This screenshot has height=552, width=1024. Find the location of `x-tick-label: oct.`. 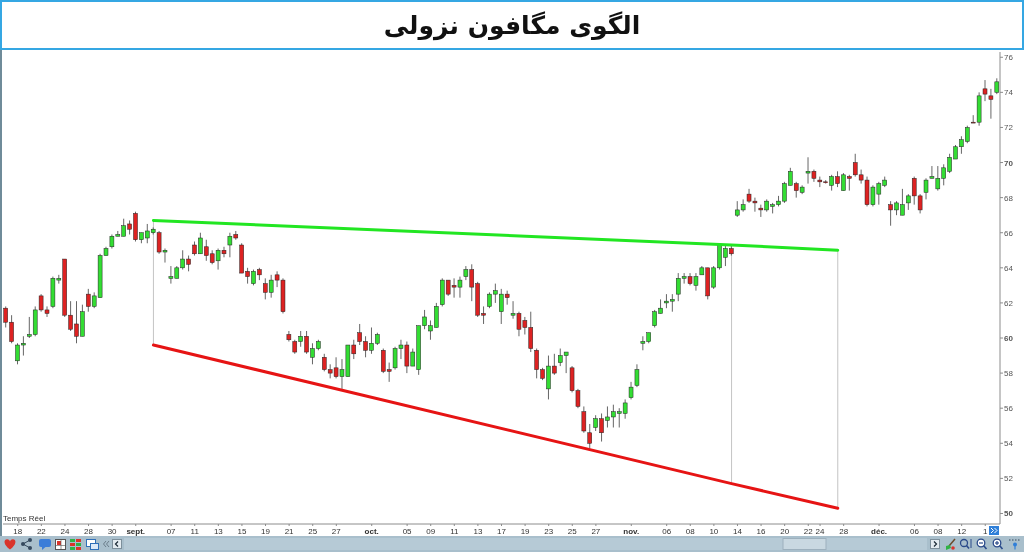

x-tick-label: oct. is located at coordinates (371, 531).